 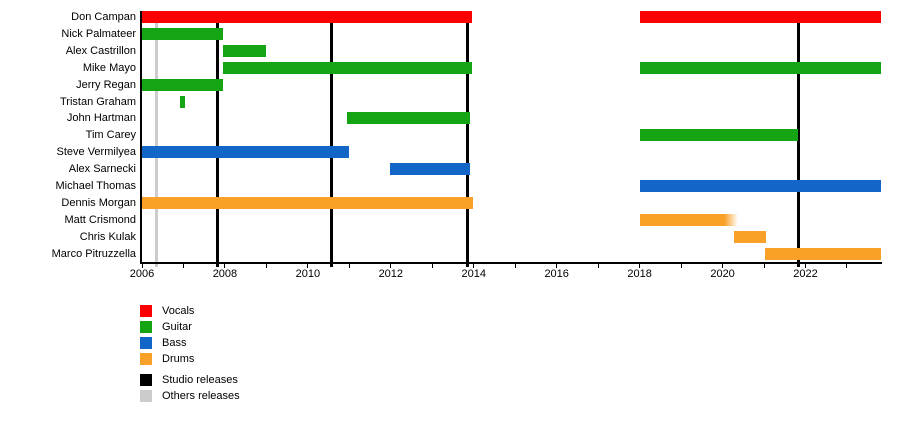 I want to click on x-axis-tick-label: 2022, so click(x=805, y=274).